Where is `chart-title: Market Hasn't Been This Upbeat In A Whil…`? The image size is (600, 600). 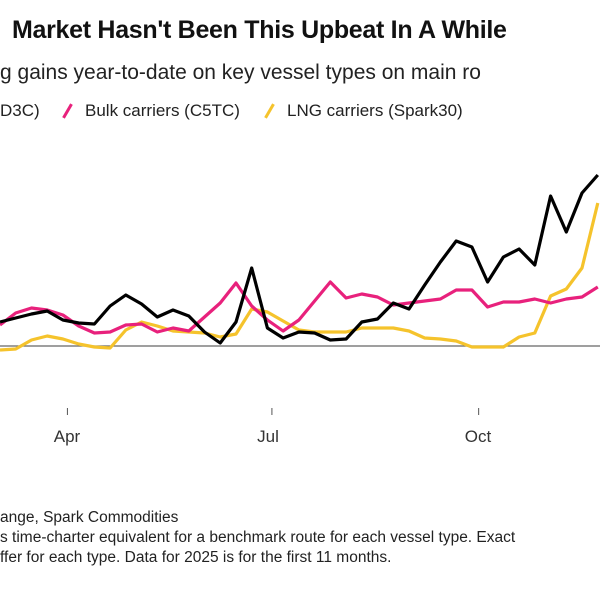
chart-title: Market Hasn't Been This Upbeat In A Whil… is located at coordinates (259, 30).